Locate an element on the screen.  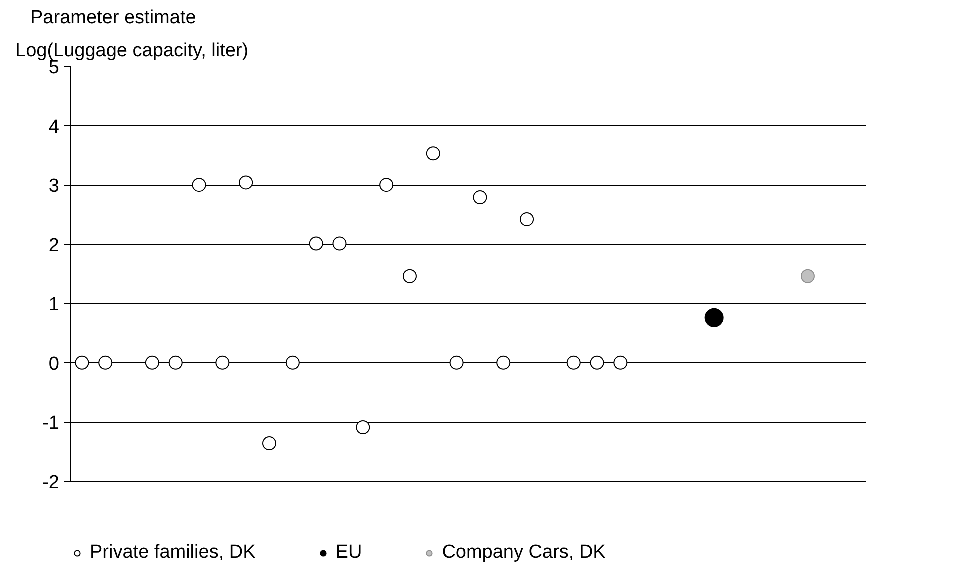
y-tick-label: -2 is located at coordinates (51, 483).